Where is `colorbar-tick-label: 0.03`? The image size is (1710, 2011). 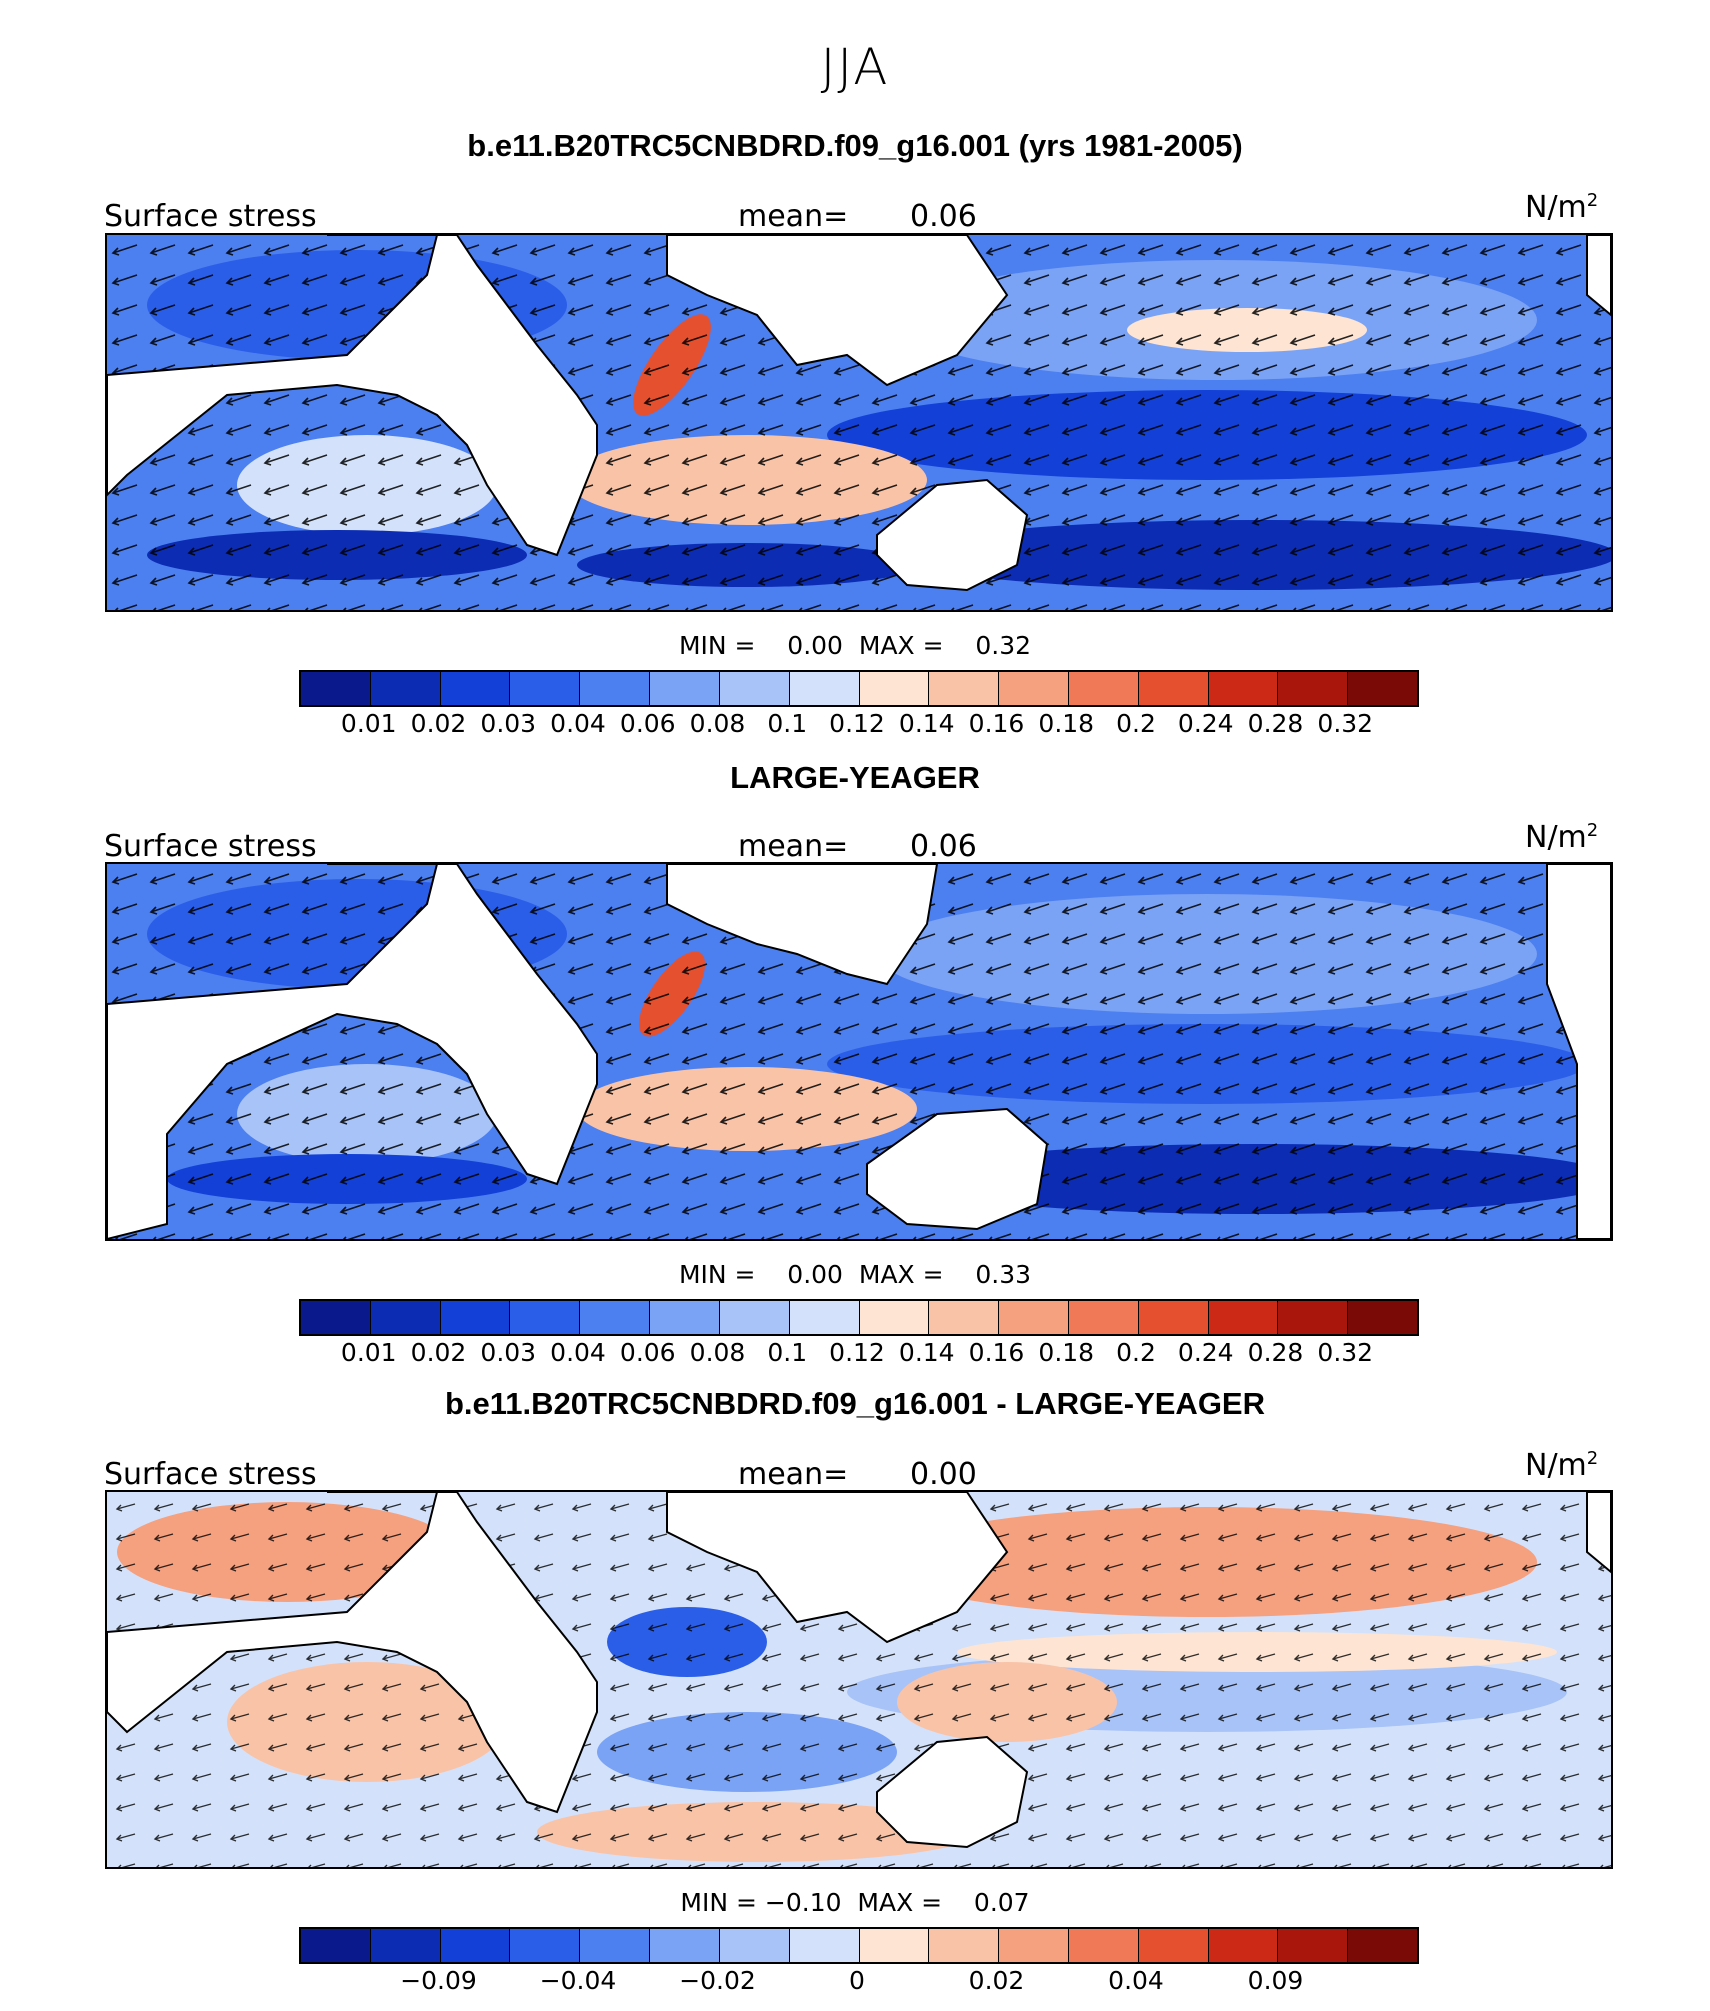
colorbar-tick-label: 0.03 is located at coordinates (508, 1352).